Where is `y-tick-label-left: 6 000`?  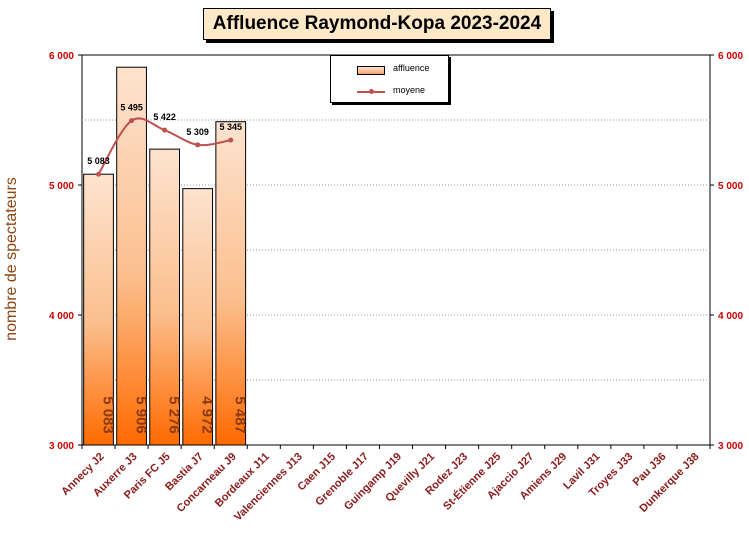 y-tick-label-left: 6 000 is located at coordinates (61, 56).